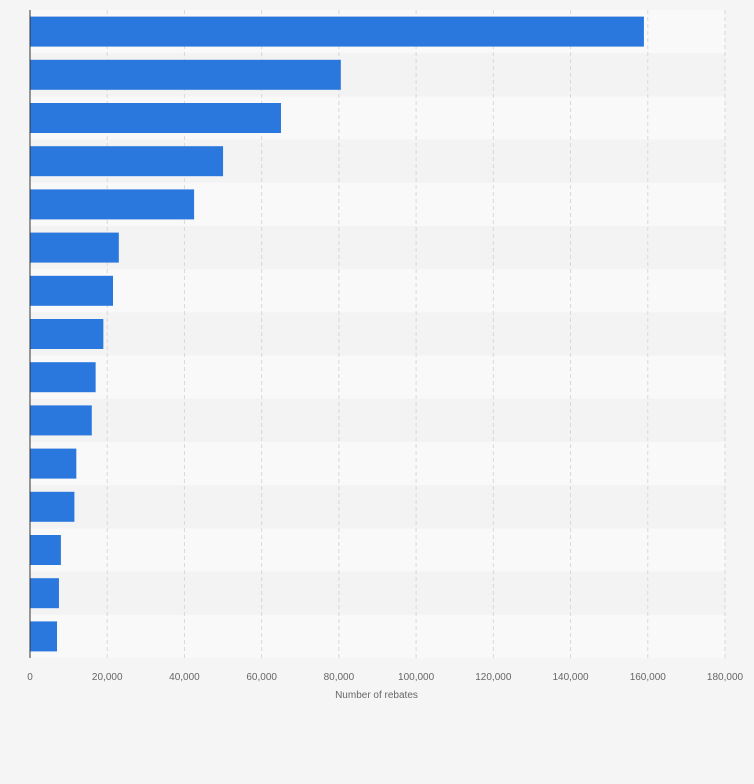  I want to click on x-tick-label: 40,000, so click(184, 677).